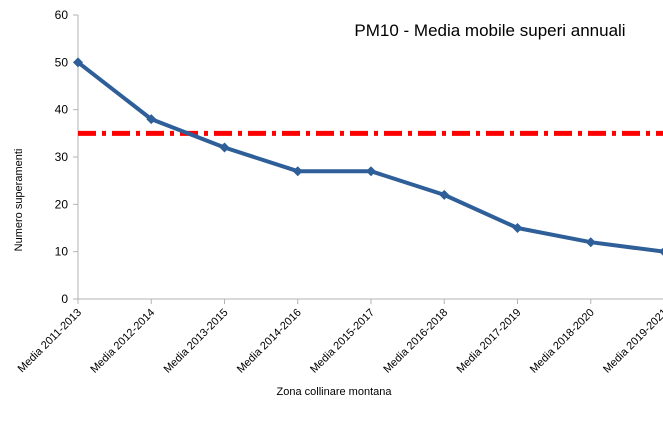 The width and height of the screenshot is (663, 430). What do you see at coordinates (196, 341) in the screenshot?
I see `x-tick-label: Media 2013-2015` at bounding box center [196, 341].